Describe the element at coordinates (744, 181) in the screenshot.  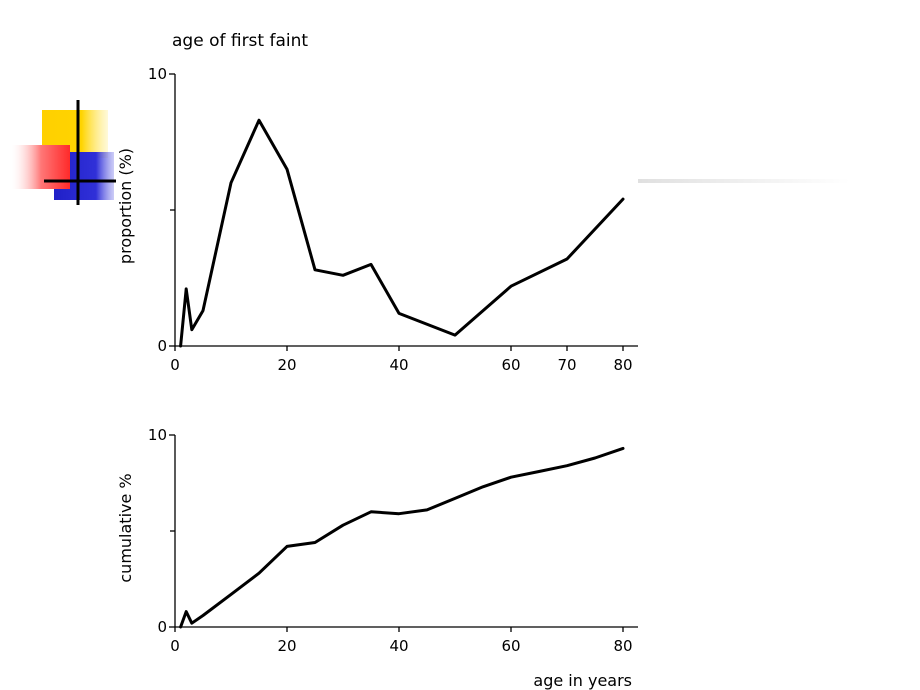
I see `decorative-rule` at that location.